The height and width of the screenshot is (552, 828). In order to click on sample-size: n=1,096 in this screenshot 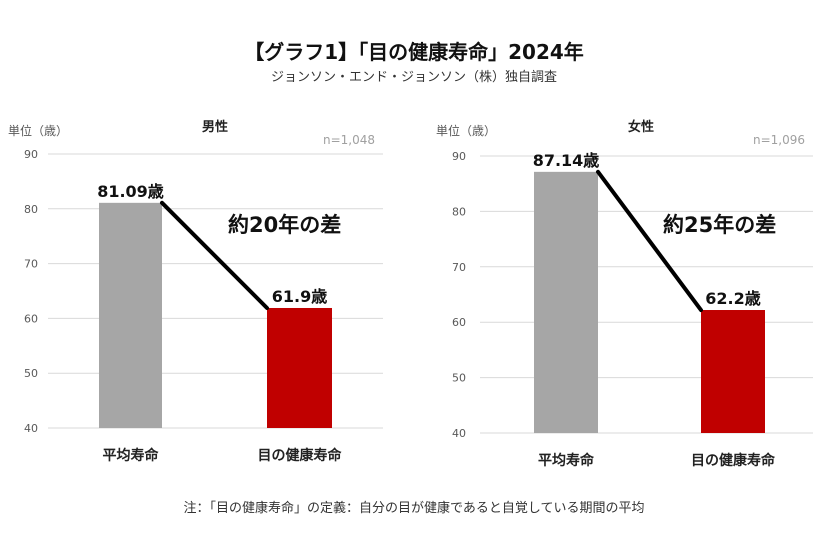, I will do `click(779, 140)`.